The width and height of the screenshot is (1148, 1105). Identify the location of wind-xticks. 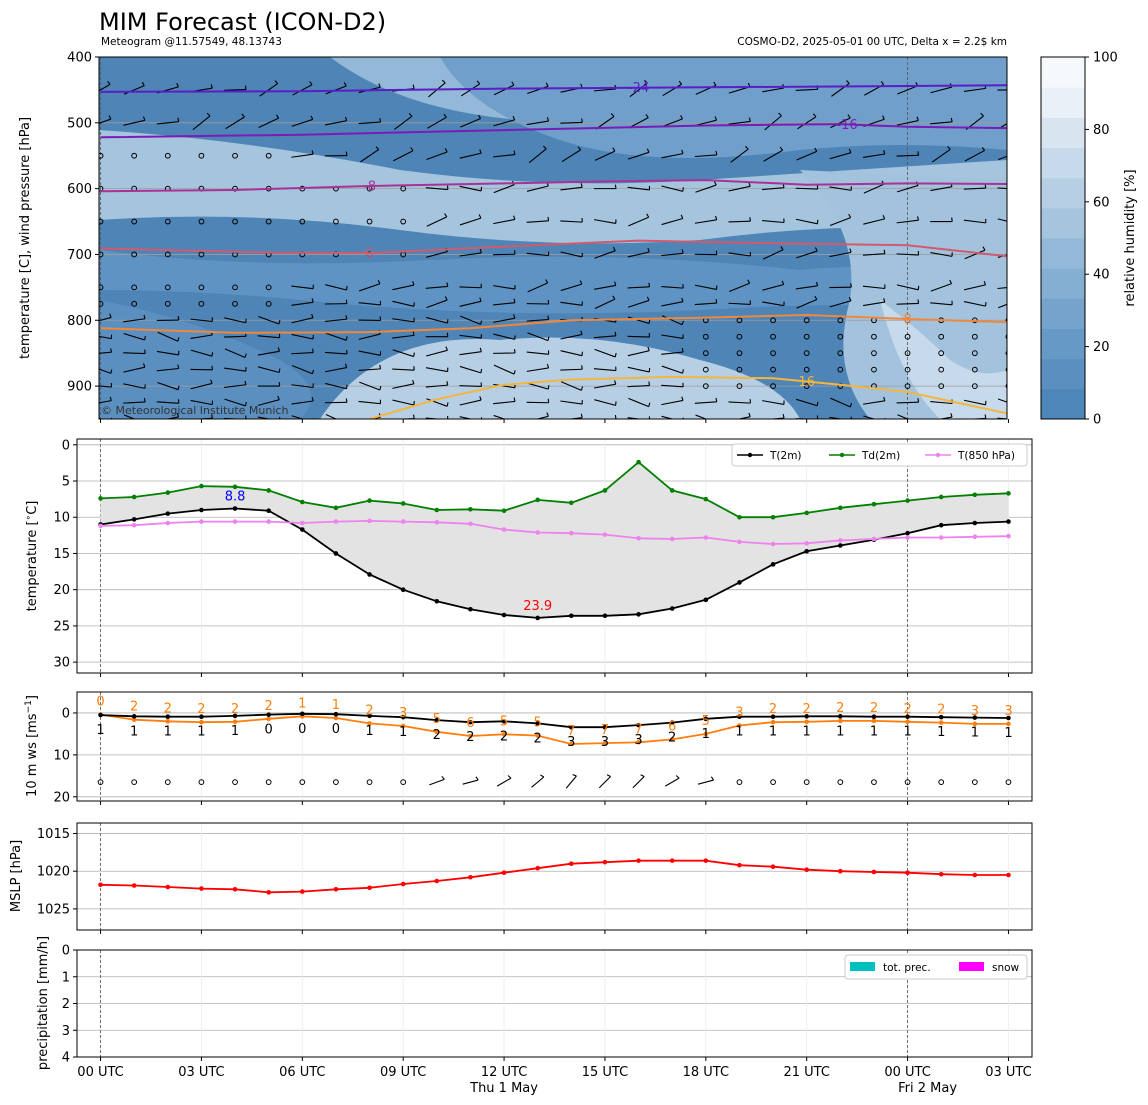
(554, 803).